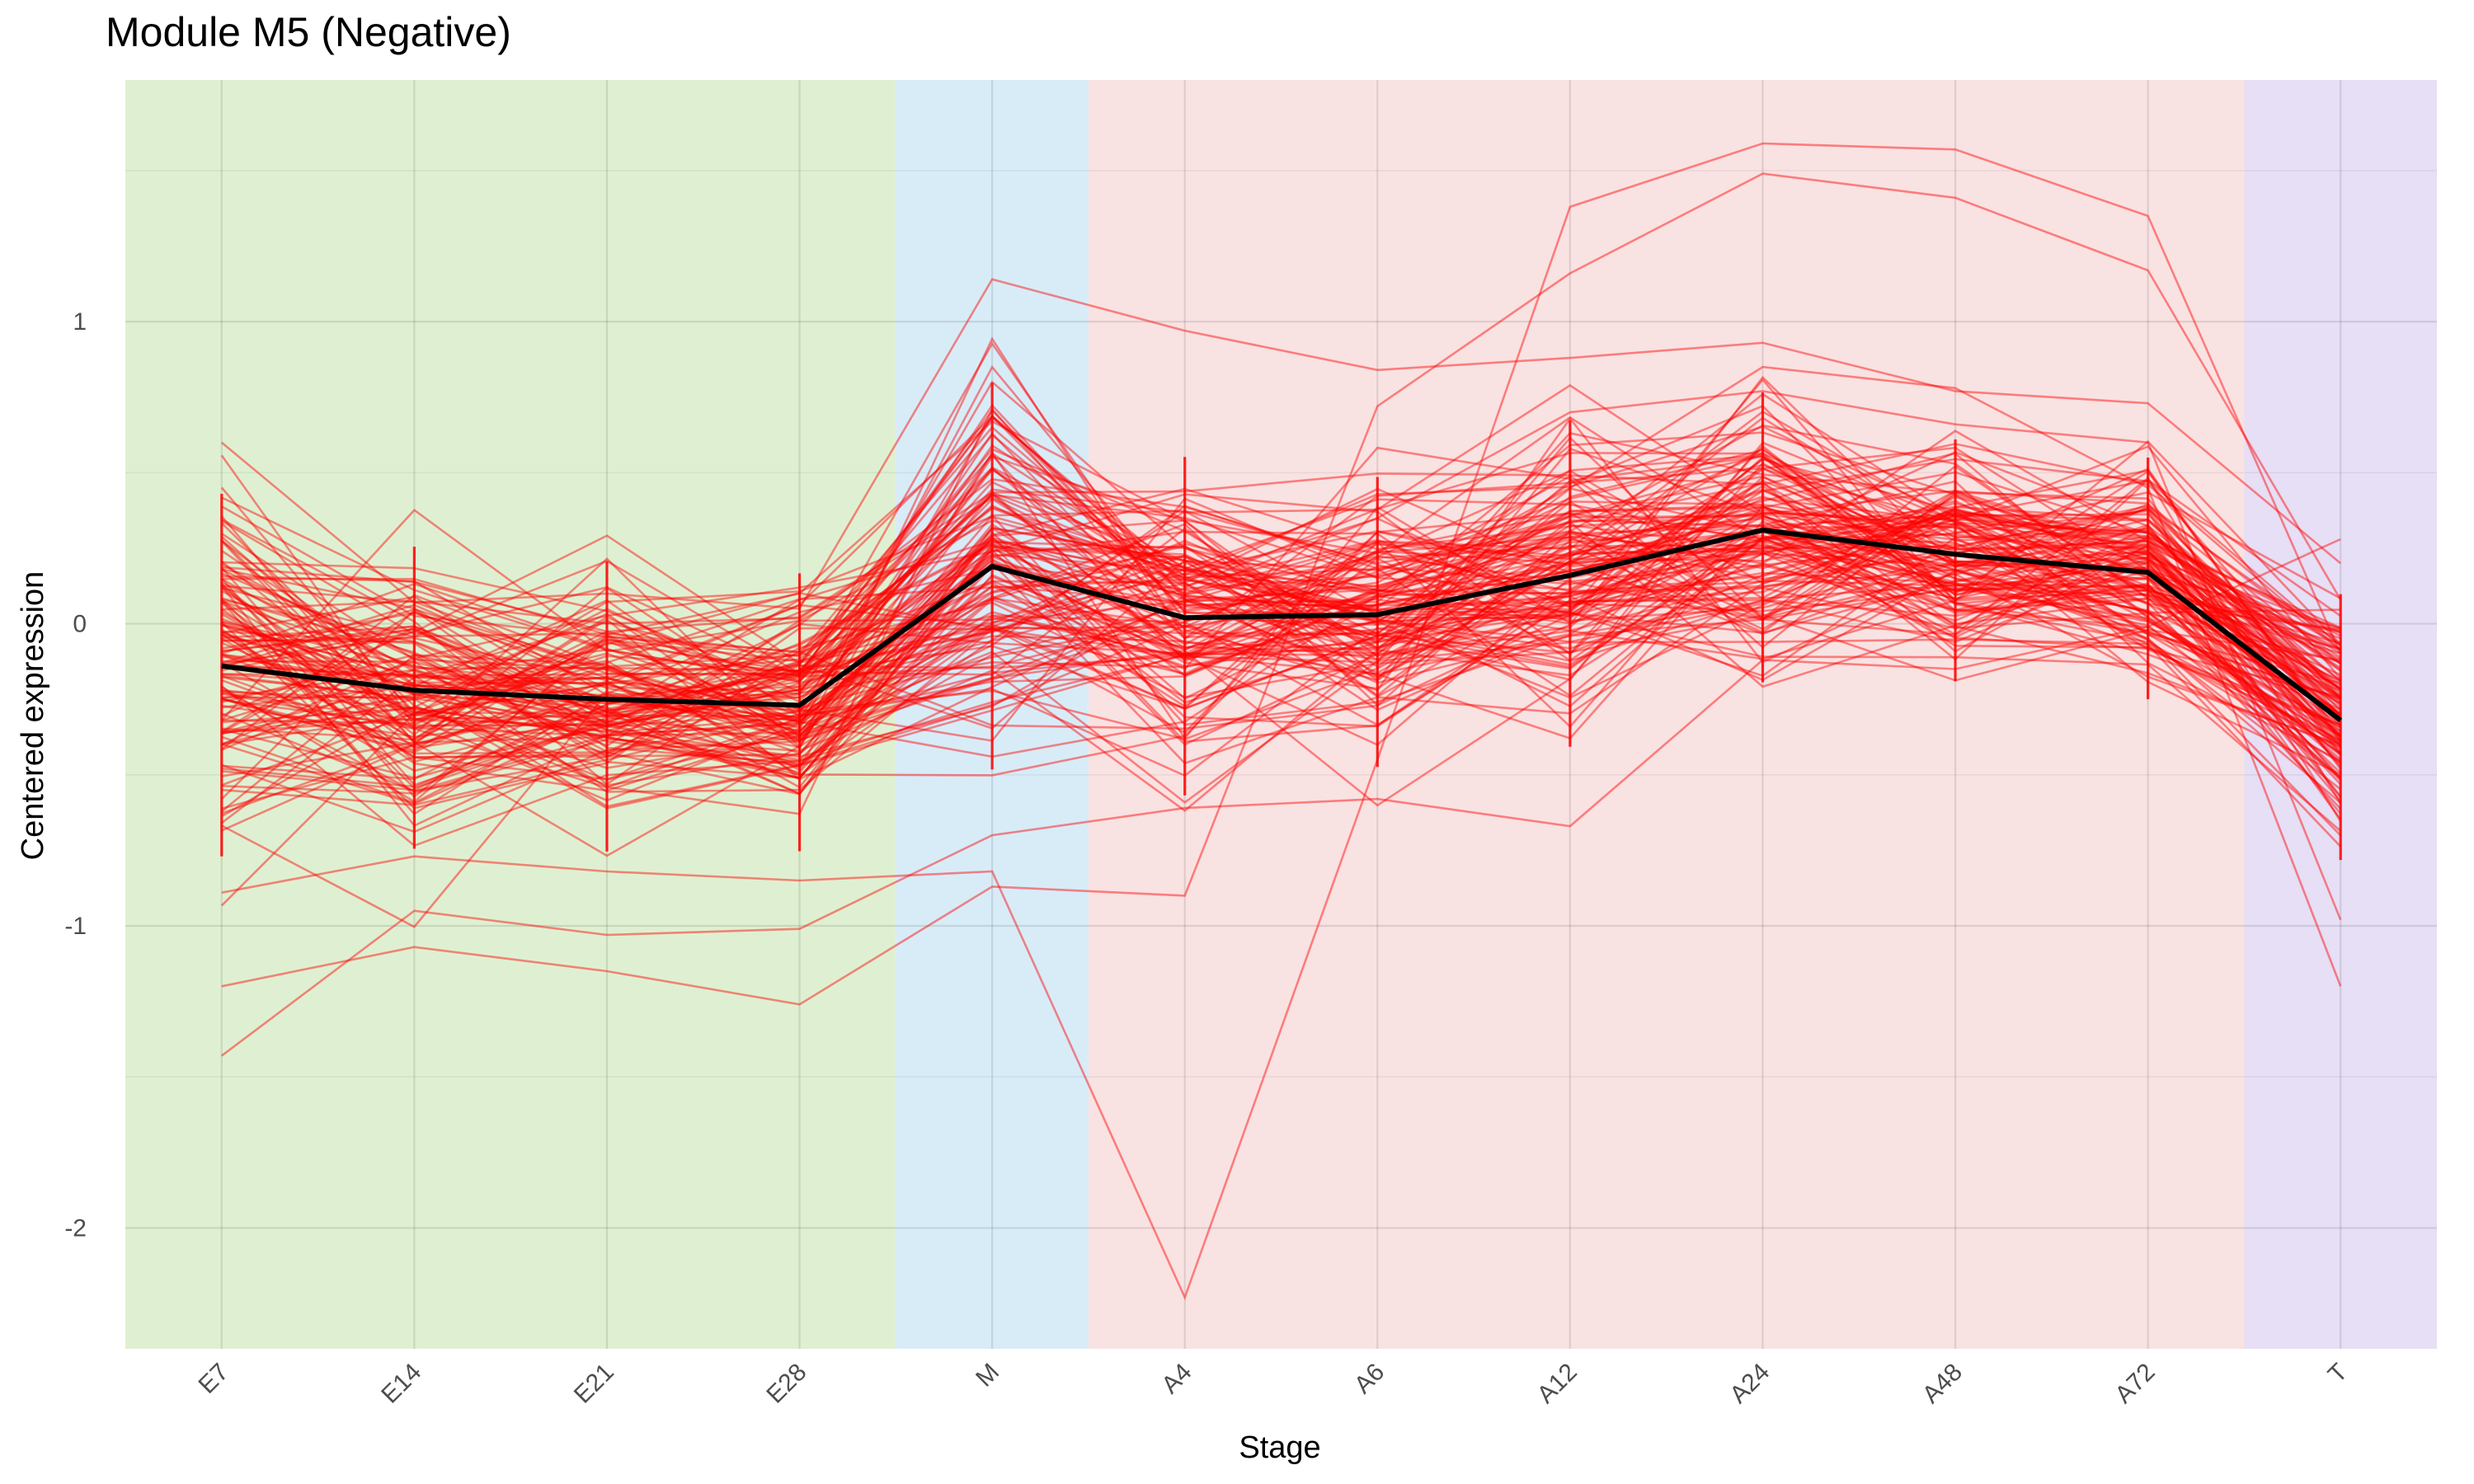 This screenshot has height=1484, width=2474. Describe the element at coordinates (213, 1379) in the screenshot. I see `x-tick-label-E7: E7` at that location.